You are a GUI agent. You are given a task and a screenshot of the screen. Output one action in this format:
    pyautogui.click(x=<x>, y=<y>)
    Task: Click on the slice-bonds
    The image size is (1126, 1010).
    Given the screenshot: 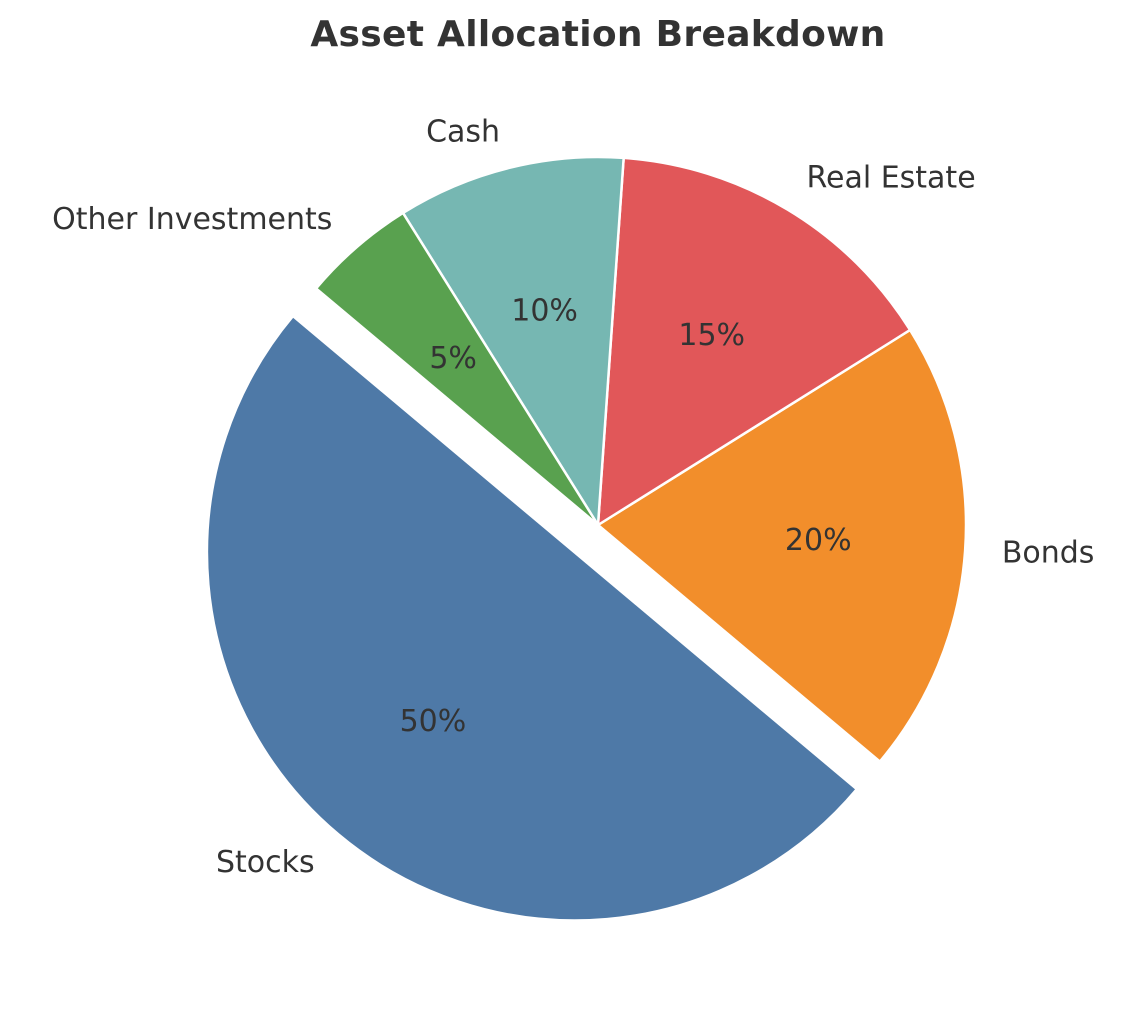 What is the action you would take?
    pyautogui.click(x=782, y=545)
    